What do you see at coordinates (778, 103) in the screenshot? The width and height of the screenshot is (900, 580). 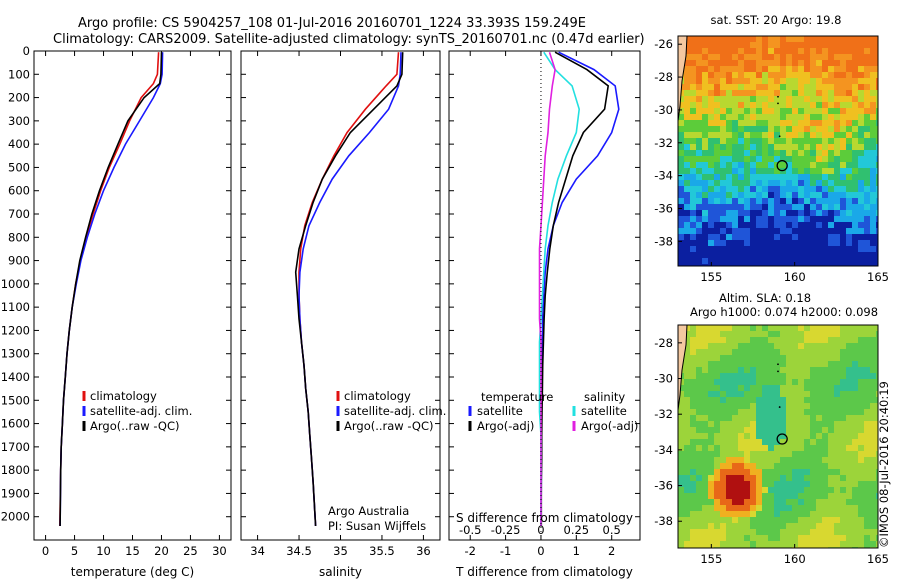 I see `trajectory-dot` at bounding box center [778, 103].